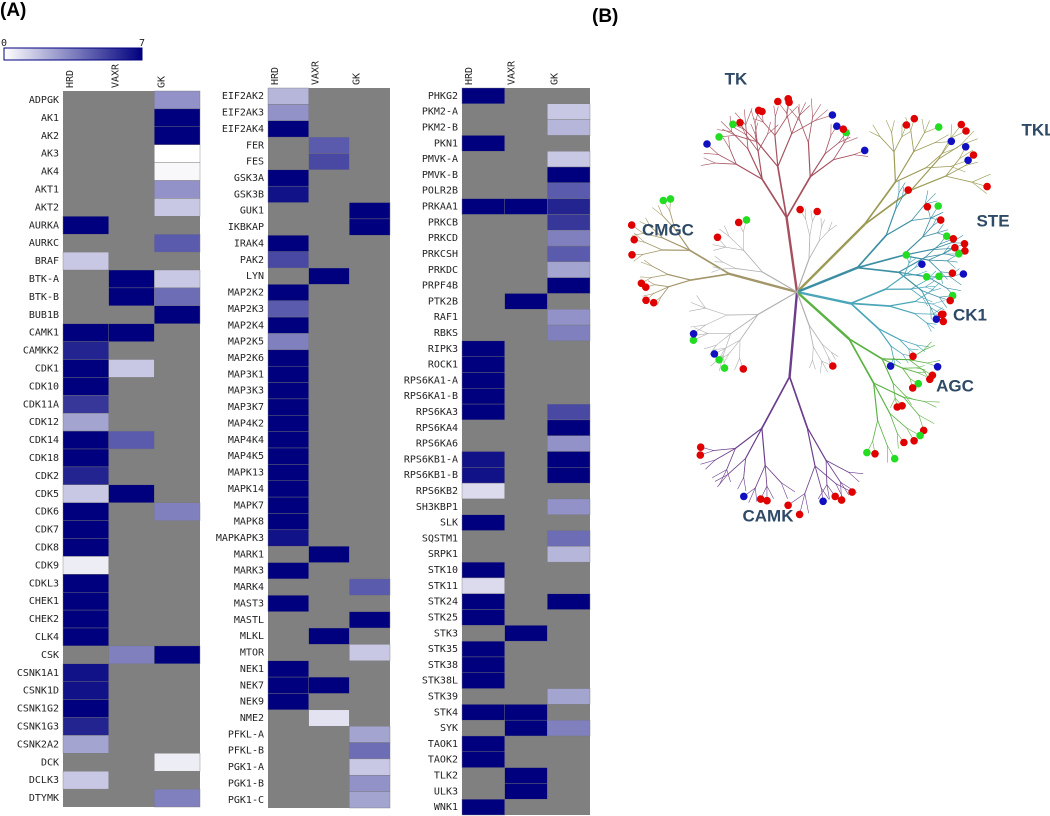 This screenshot has width=1050, height=816. Describe the element at coordinates (38, 744) in the screenshot. I see `row-label: CSNK2A2` at that location.